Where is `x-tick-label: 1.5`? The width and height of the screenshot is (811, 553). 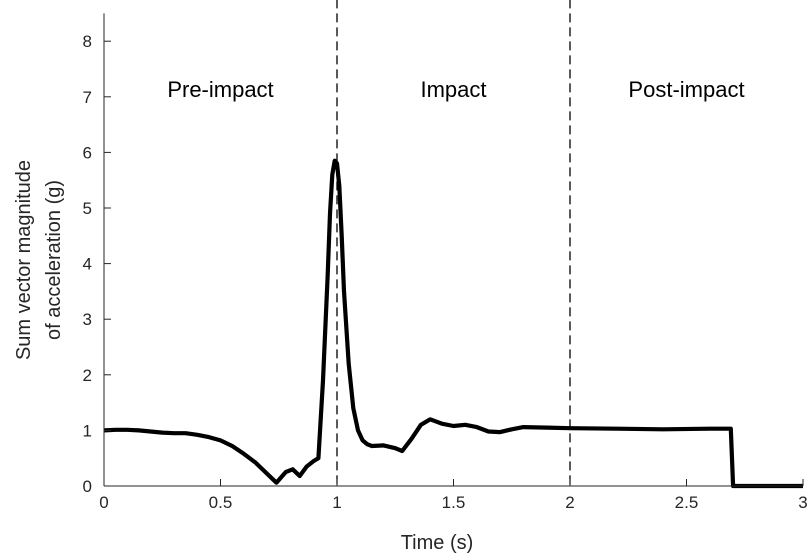 x-tick-label: 1.5 is located at coordinates (454, 502).